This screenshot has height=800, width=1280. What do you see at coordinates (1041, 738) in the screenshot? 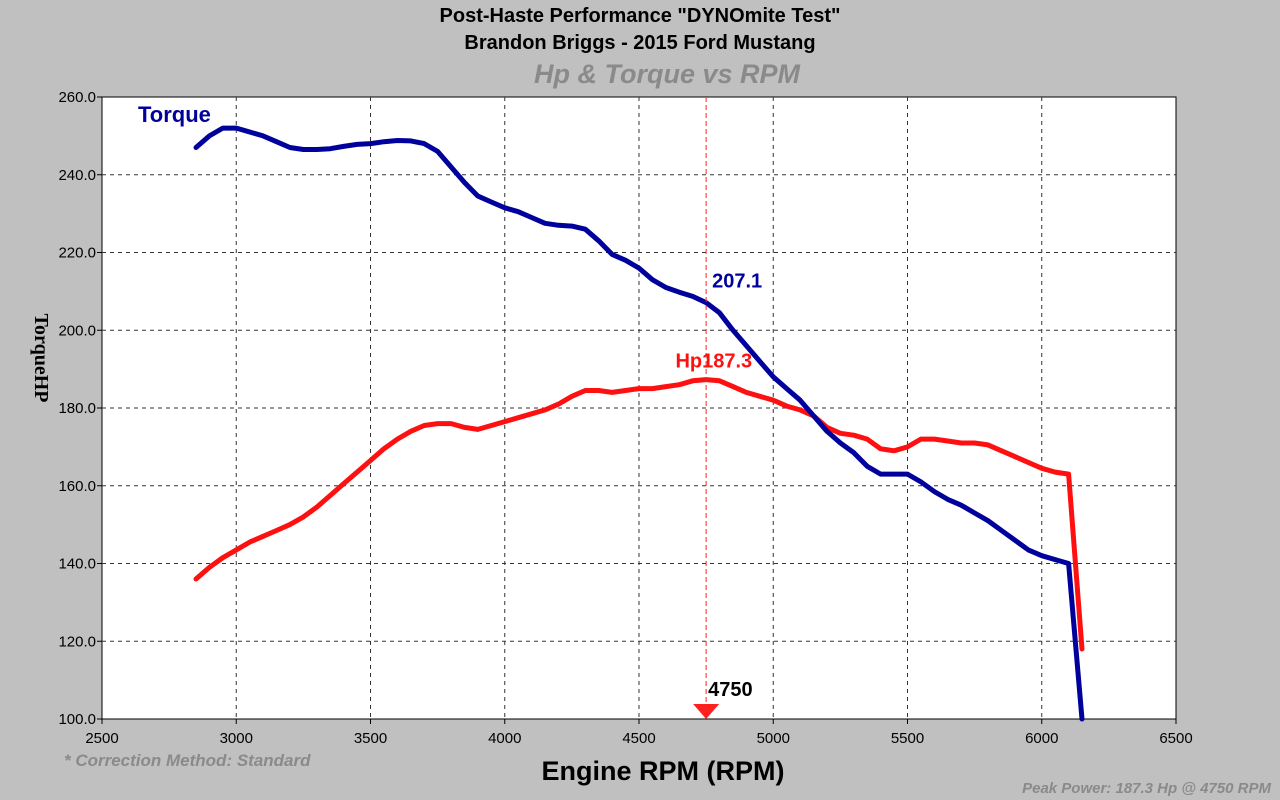
I see `x-tick-label: 6000` at bounding box center [1041, 738].